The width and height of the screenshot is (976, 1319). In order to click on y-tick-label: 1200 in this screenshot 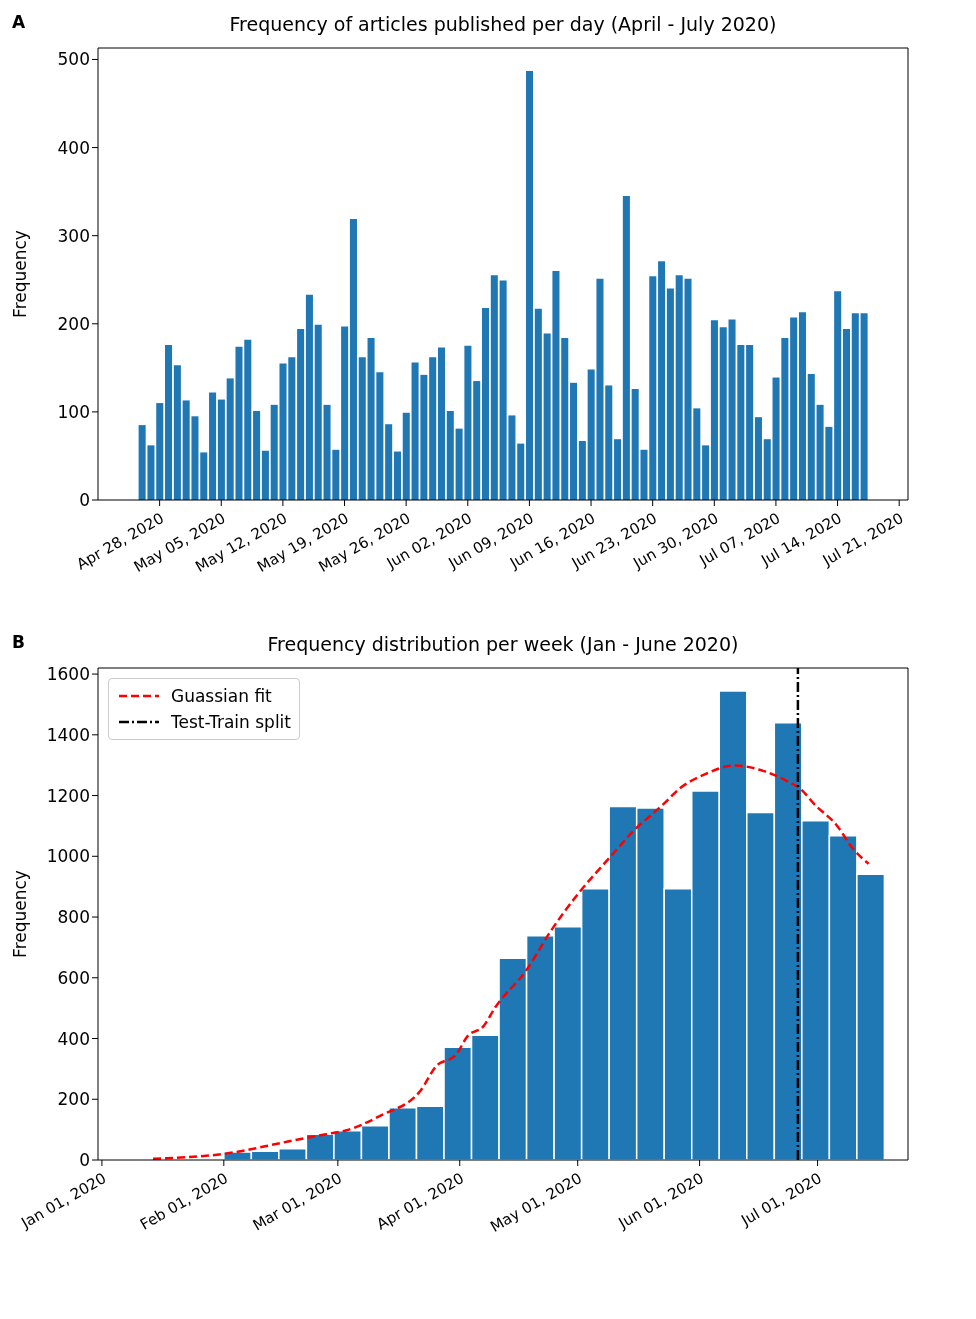, I will do `click(68, 795)`.